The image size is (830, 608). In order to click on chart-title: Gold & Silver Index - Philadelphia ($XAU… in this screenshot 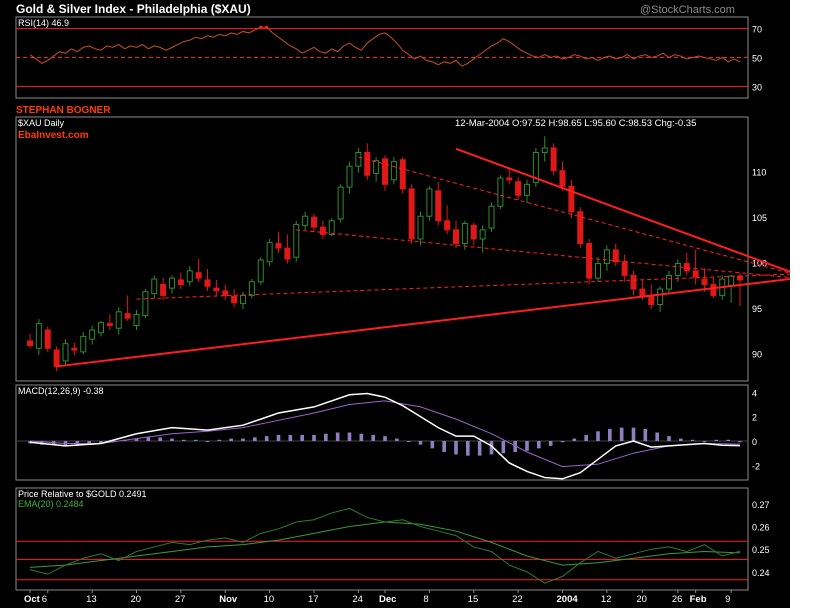, I will do `click(133, 9)`.